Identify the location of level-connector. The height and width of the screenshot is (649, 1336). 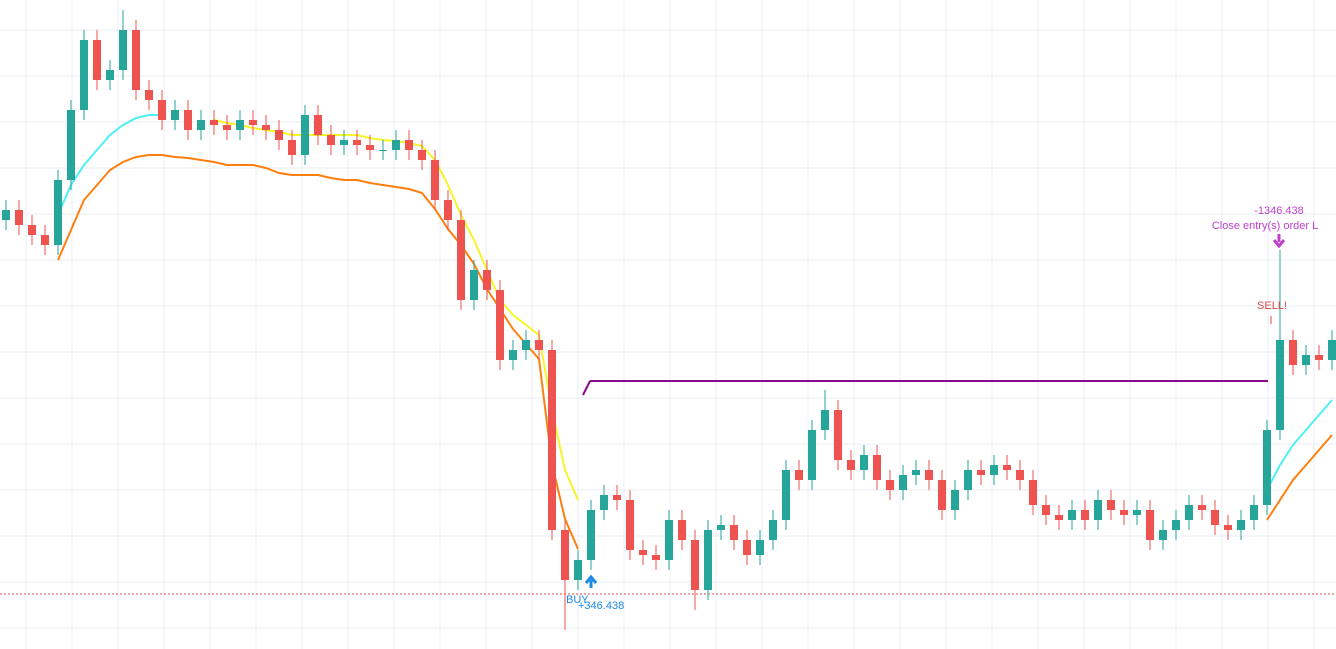
(586, 388).